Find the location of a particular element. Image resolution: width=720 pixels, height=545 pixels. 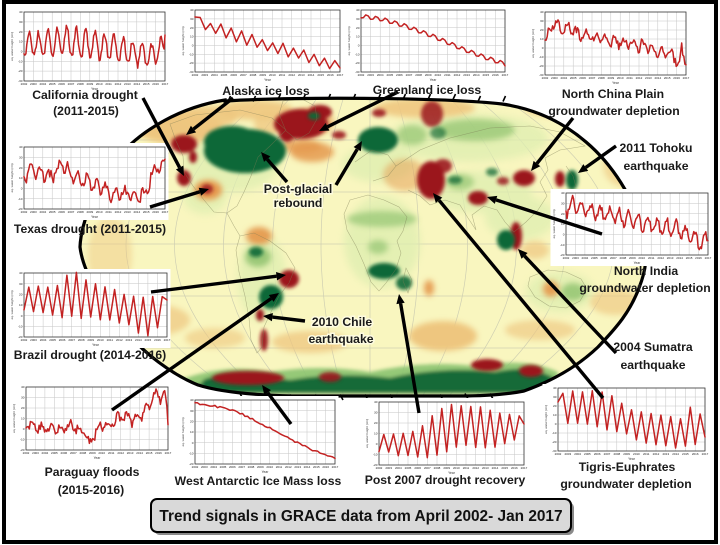

svg-text: Greenland ice loss is located at coordinates (427, 90).